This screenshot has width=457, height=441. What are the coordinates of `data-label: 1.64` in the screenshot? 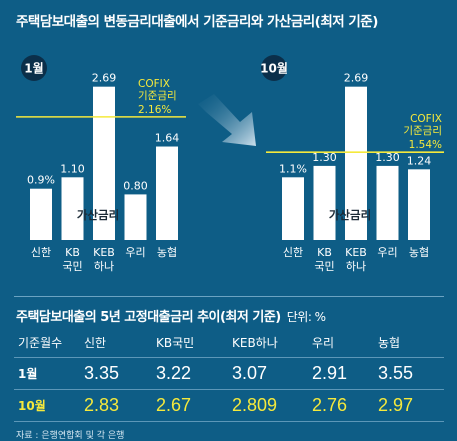 It's located at (167, 138).